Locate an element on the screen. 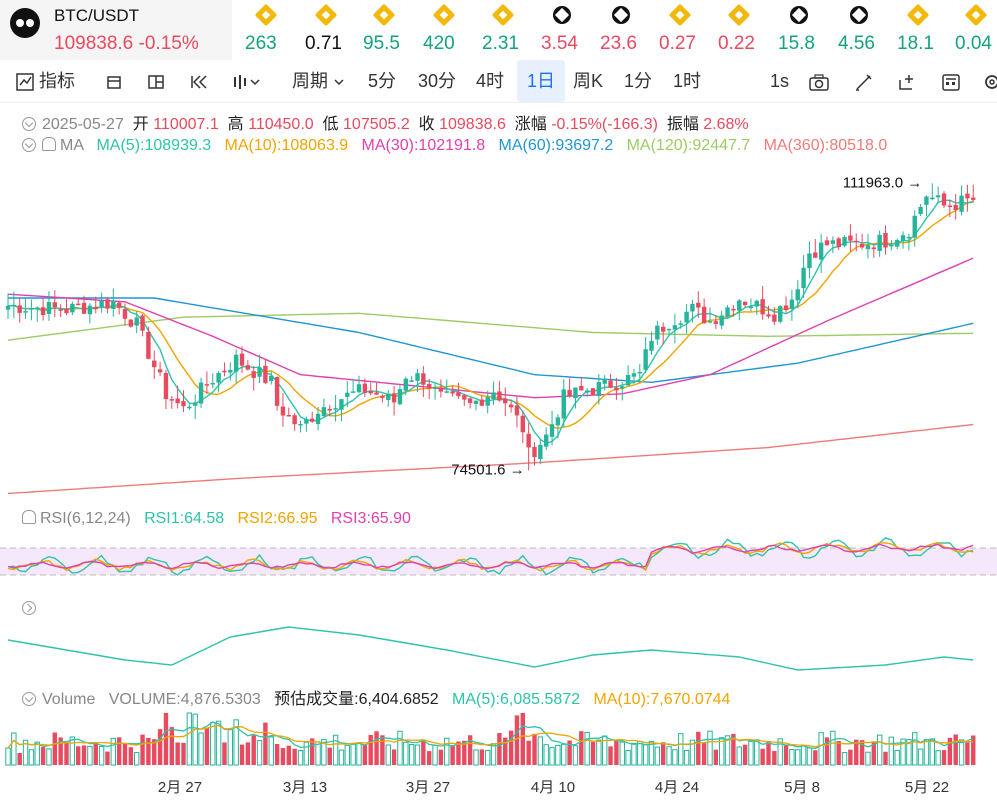 The height and width of the screenshot is (805, 997). interval-30m: 30分 is located at coordinates (437, 81).